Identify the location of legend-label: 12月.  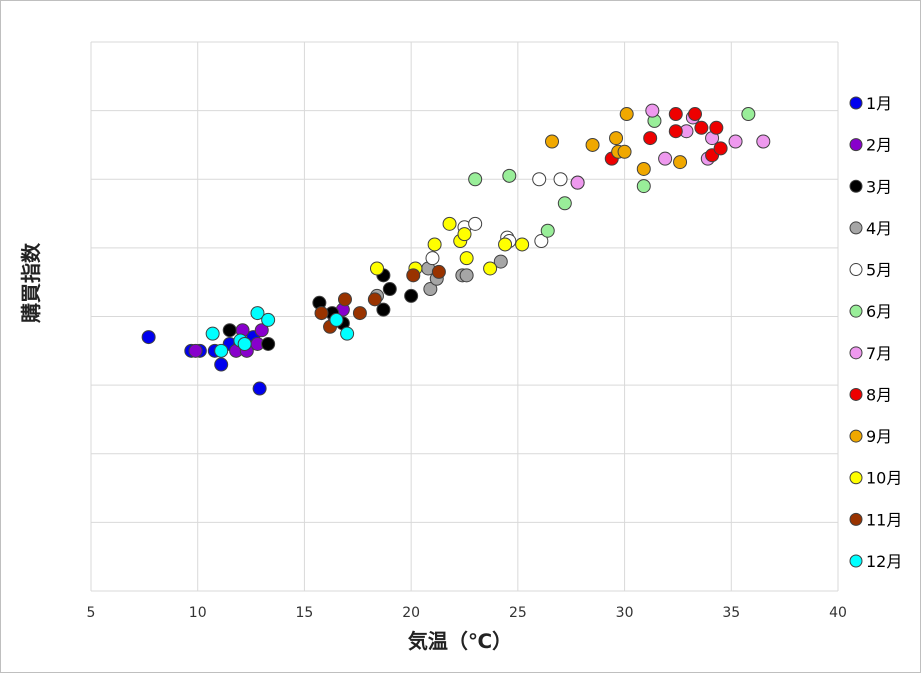
(884, 561).